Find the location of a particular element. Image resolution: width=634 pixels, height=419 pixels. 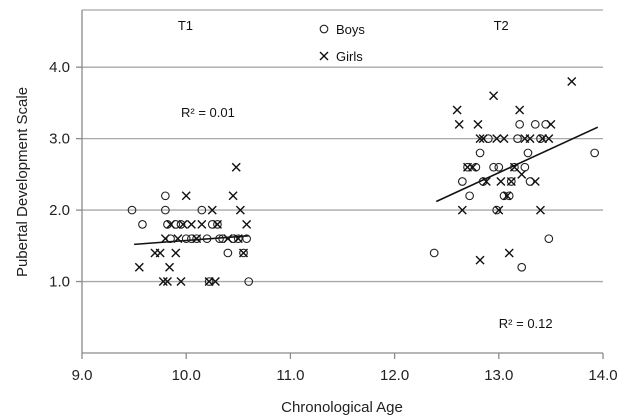

y-tick-label: 2.0 is located at coordinates (59, 210).